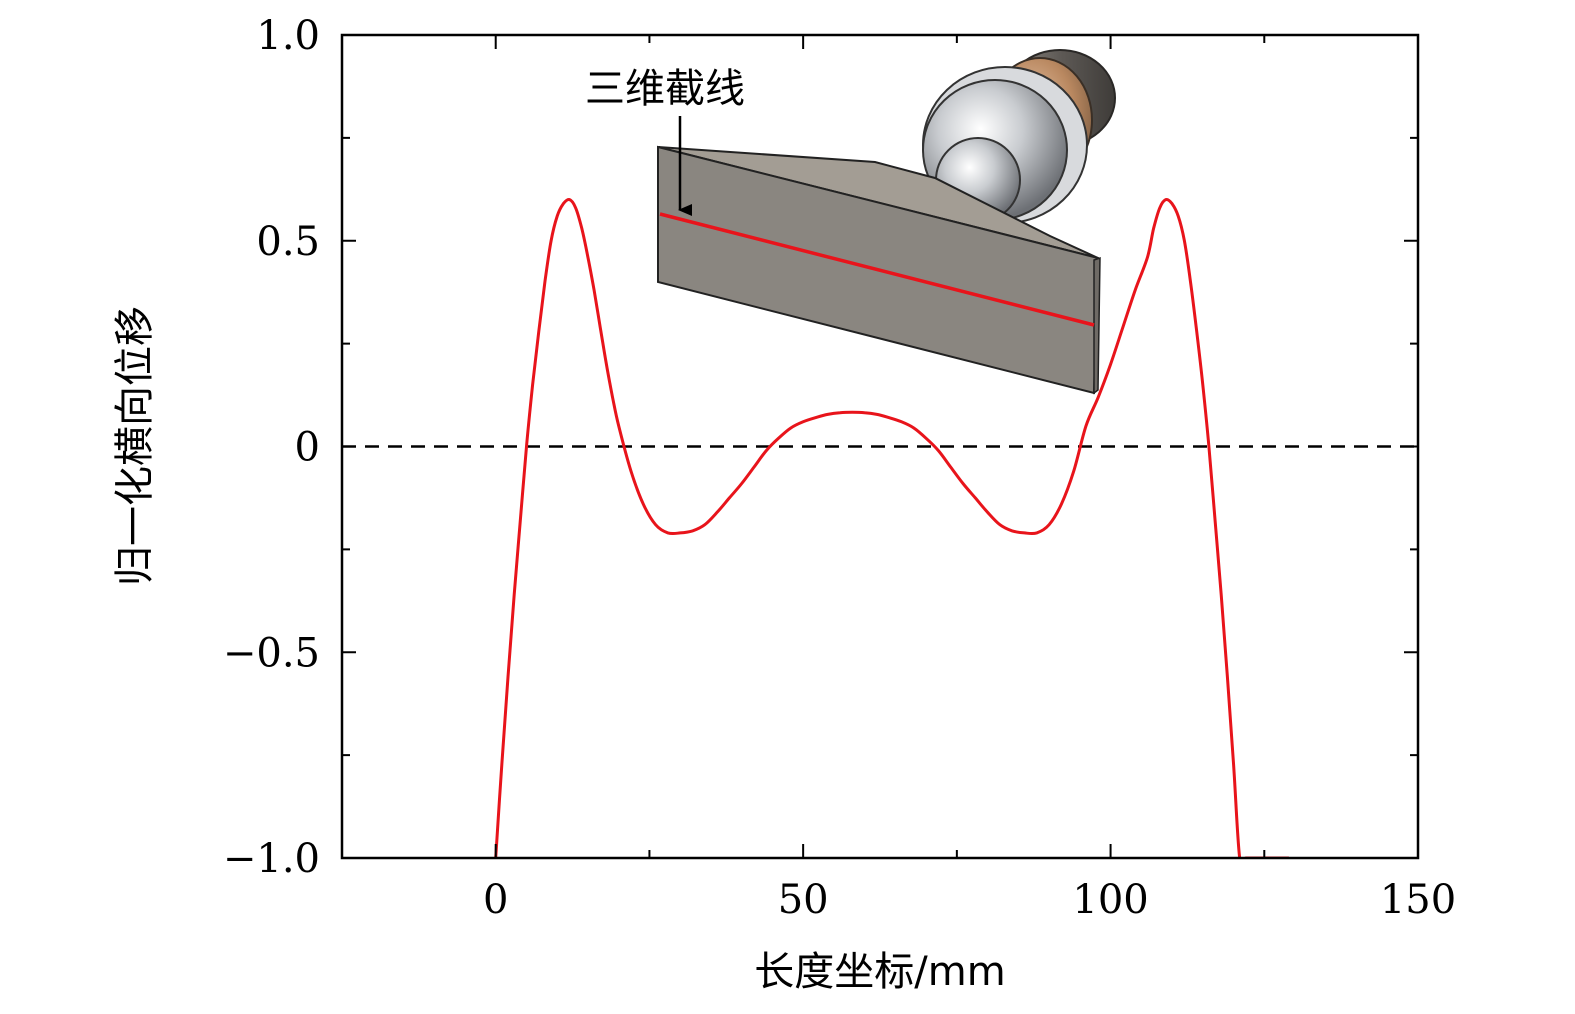  I want to click on y-tick-label: 0, so click(307, 448).